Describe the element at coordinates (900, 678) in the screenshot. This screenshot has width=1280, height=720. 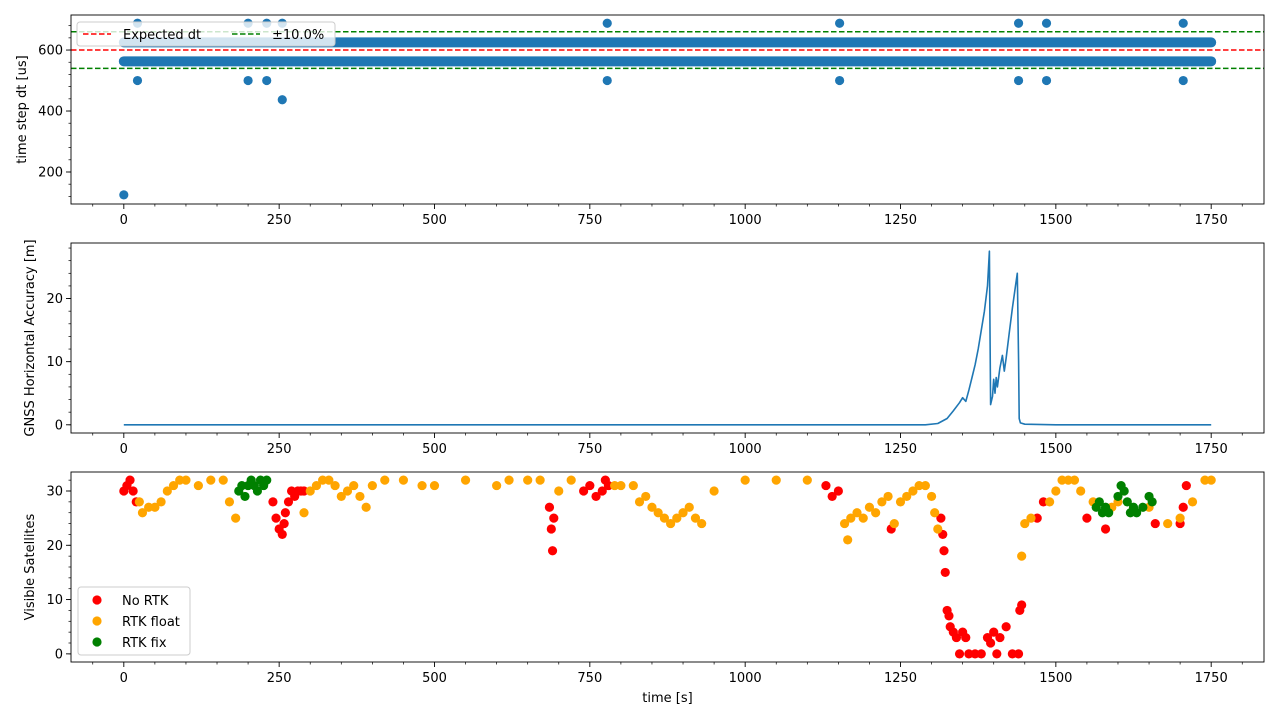
I see `x-tick-label: 1250` at that location.